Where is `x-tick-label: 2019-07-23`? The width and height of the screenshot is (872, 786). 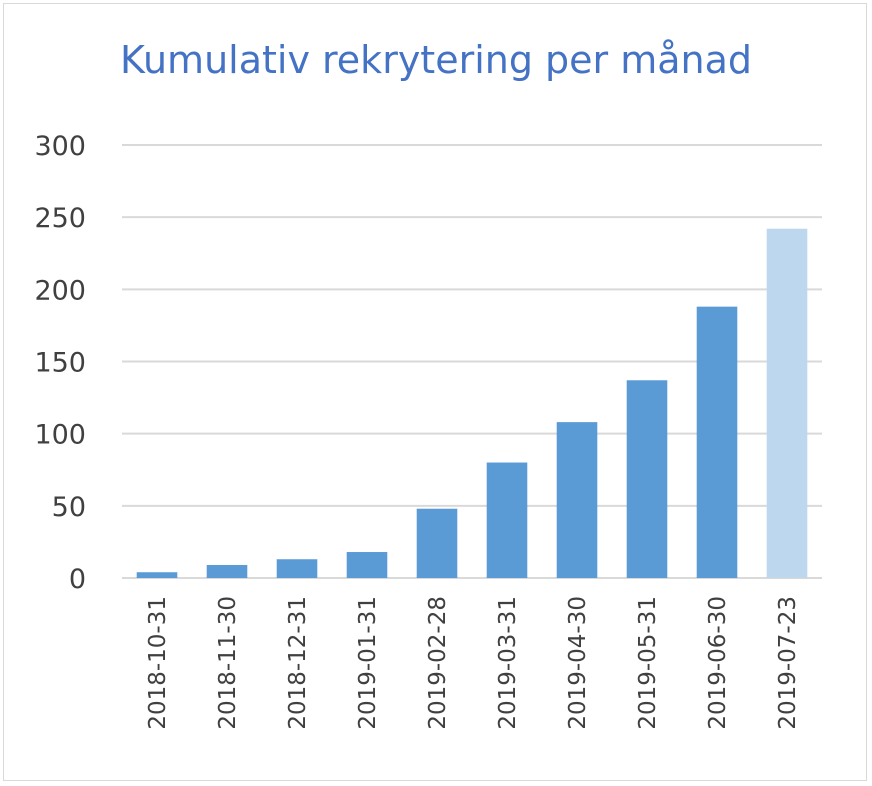 x-tick-label: 2019-07-23 is located at coordinates (788, 663).